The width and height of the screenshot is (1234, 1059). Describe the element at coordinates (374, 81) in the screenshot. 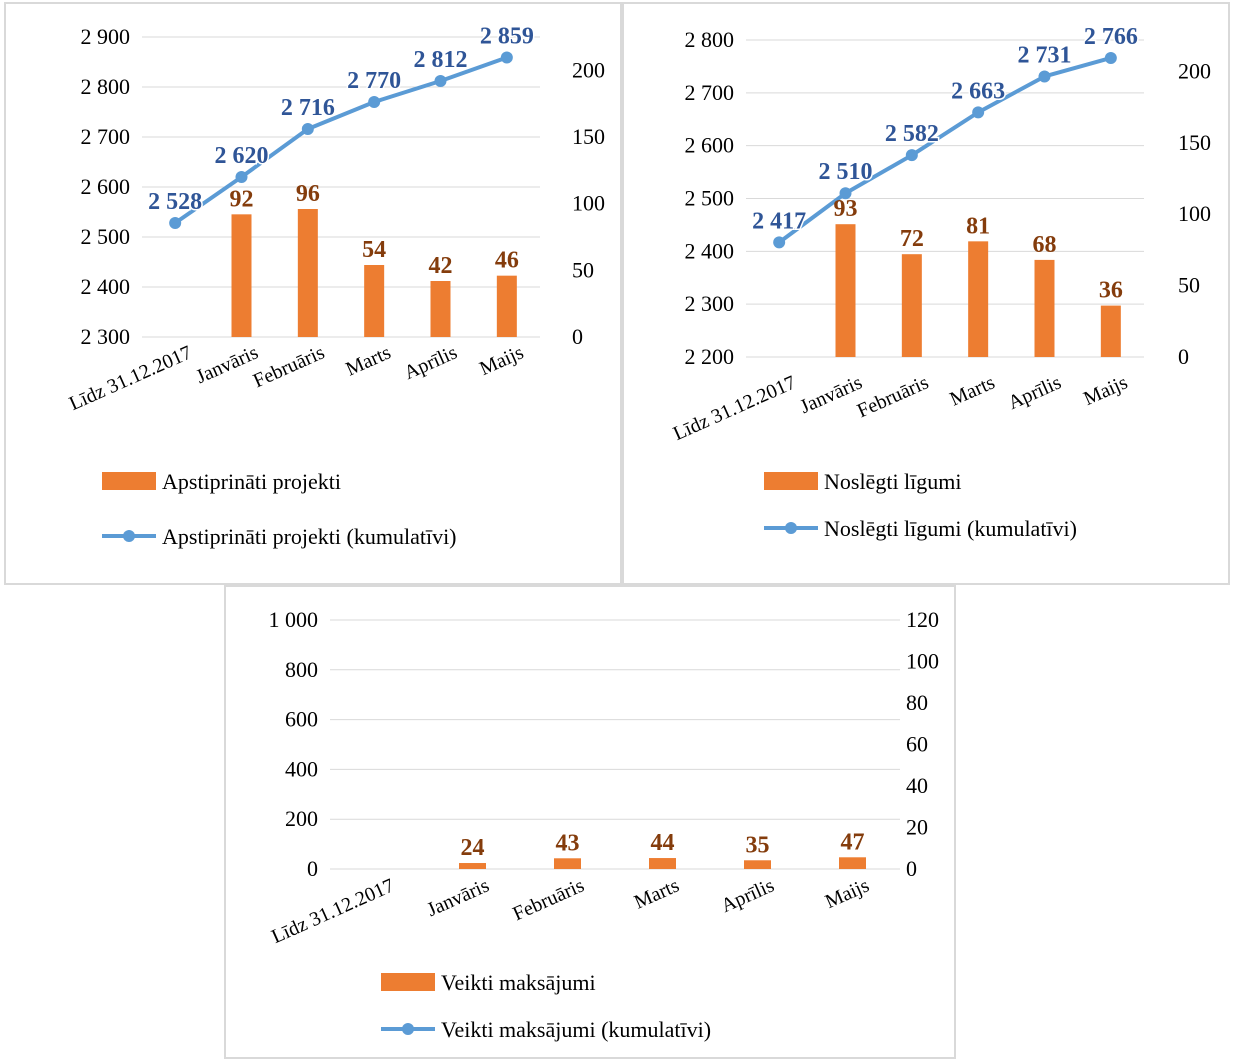

I see `line-data-label: 2 770` at that location.